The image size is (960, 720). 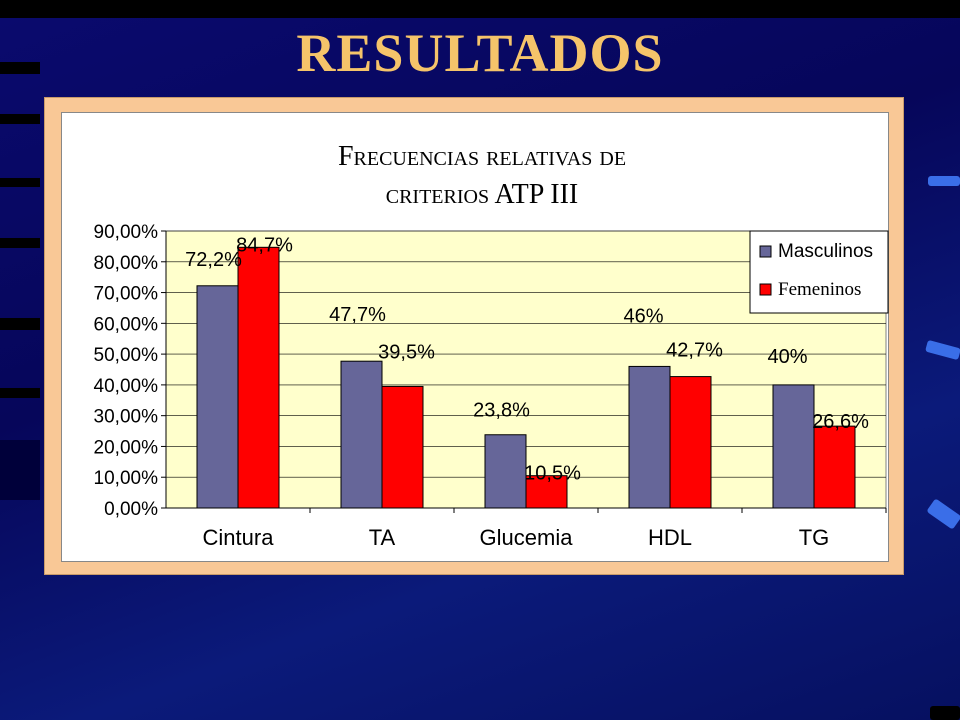 I want to click on legend: Masculinos Femeninos, so click(x=819, y=272).